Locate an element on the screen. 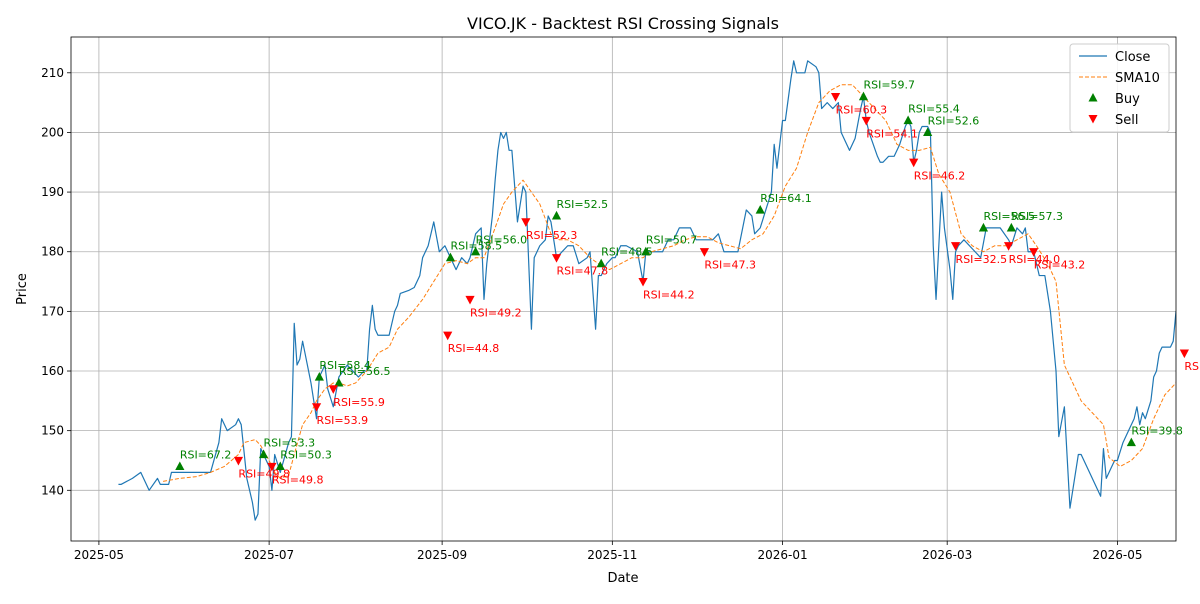  legend-buy-label: Buy is located at coordinates (1127, 99).